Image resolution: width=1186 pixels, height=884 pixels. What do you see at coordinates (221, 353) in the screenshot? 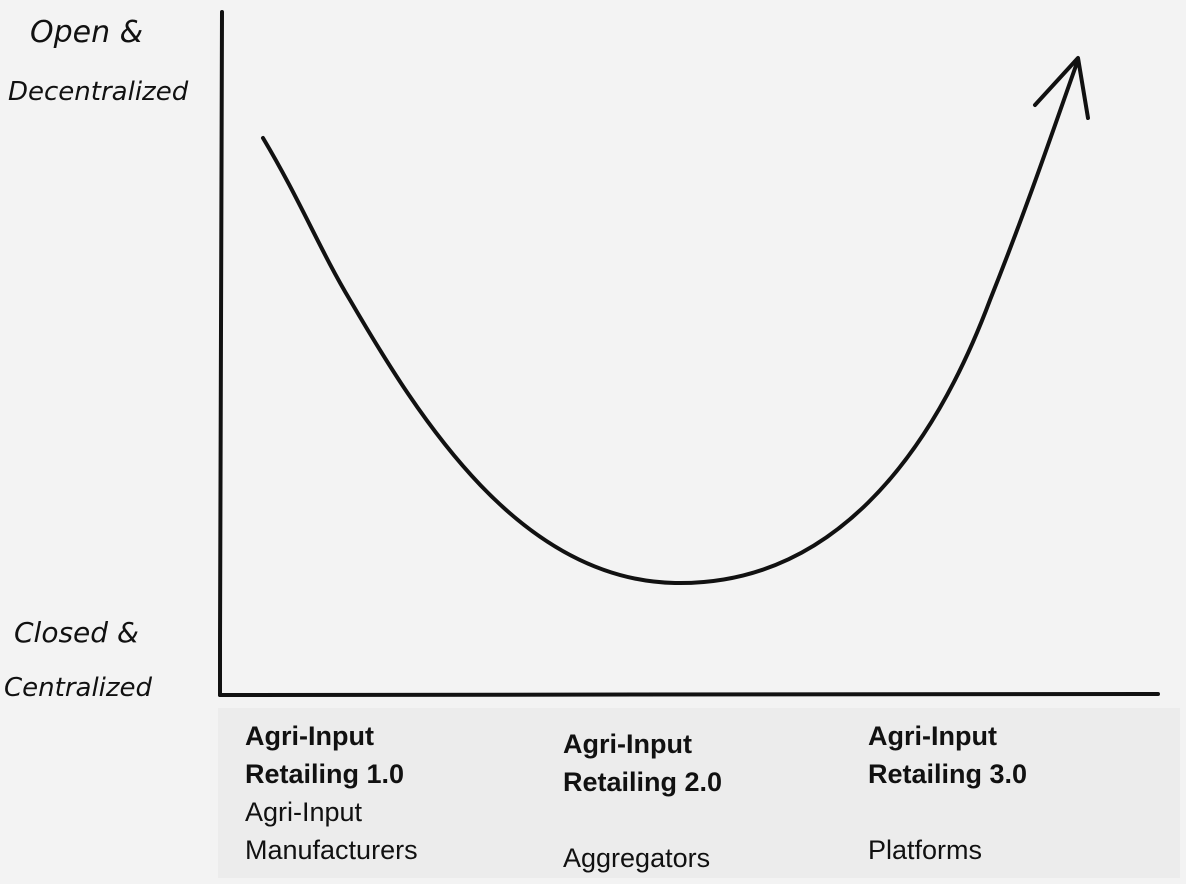
I see `y-axis-line` at bounding box center [221, 353].